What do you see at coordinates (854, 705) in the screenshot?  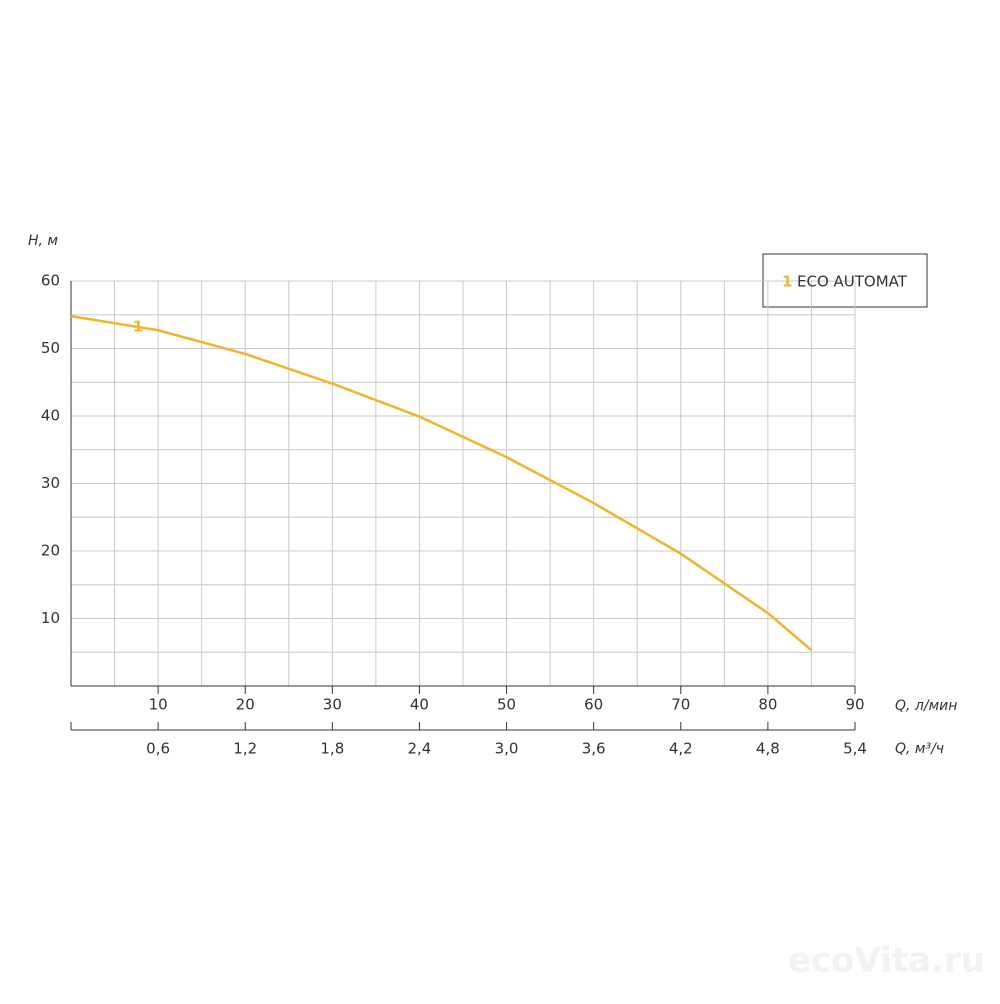 I see `x-tick-label: 90` at bounding box center [854, 705].